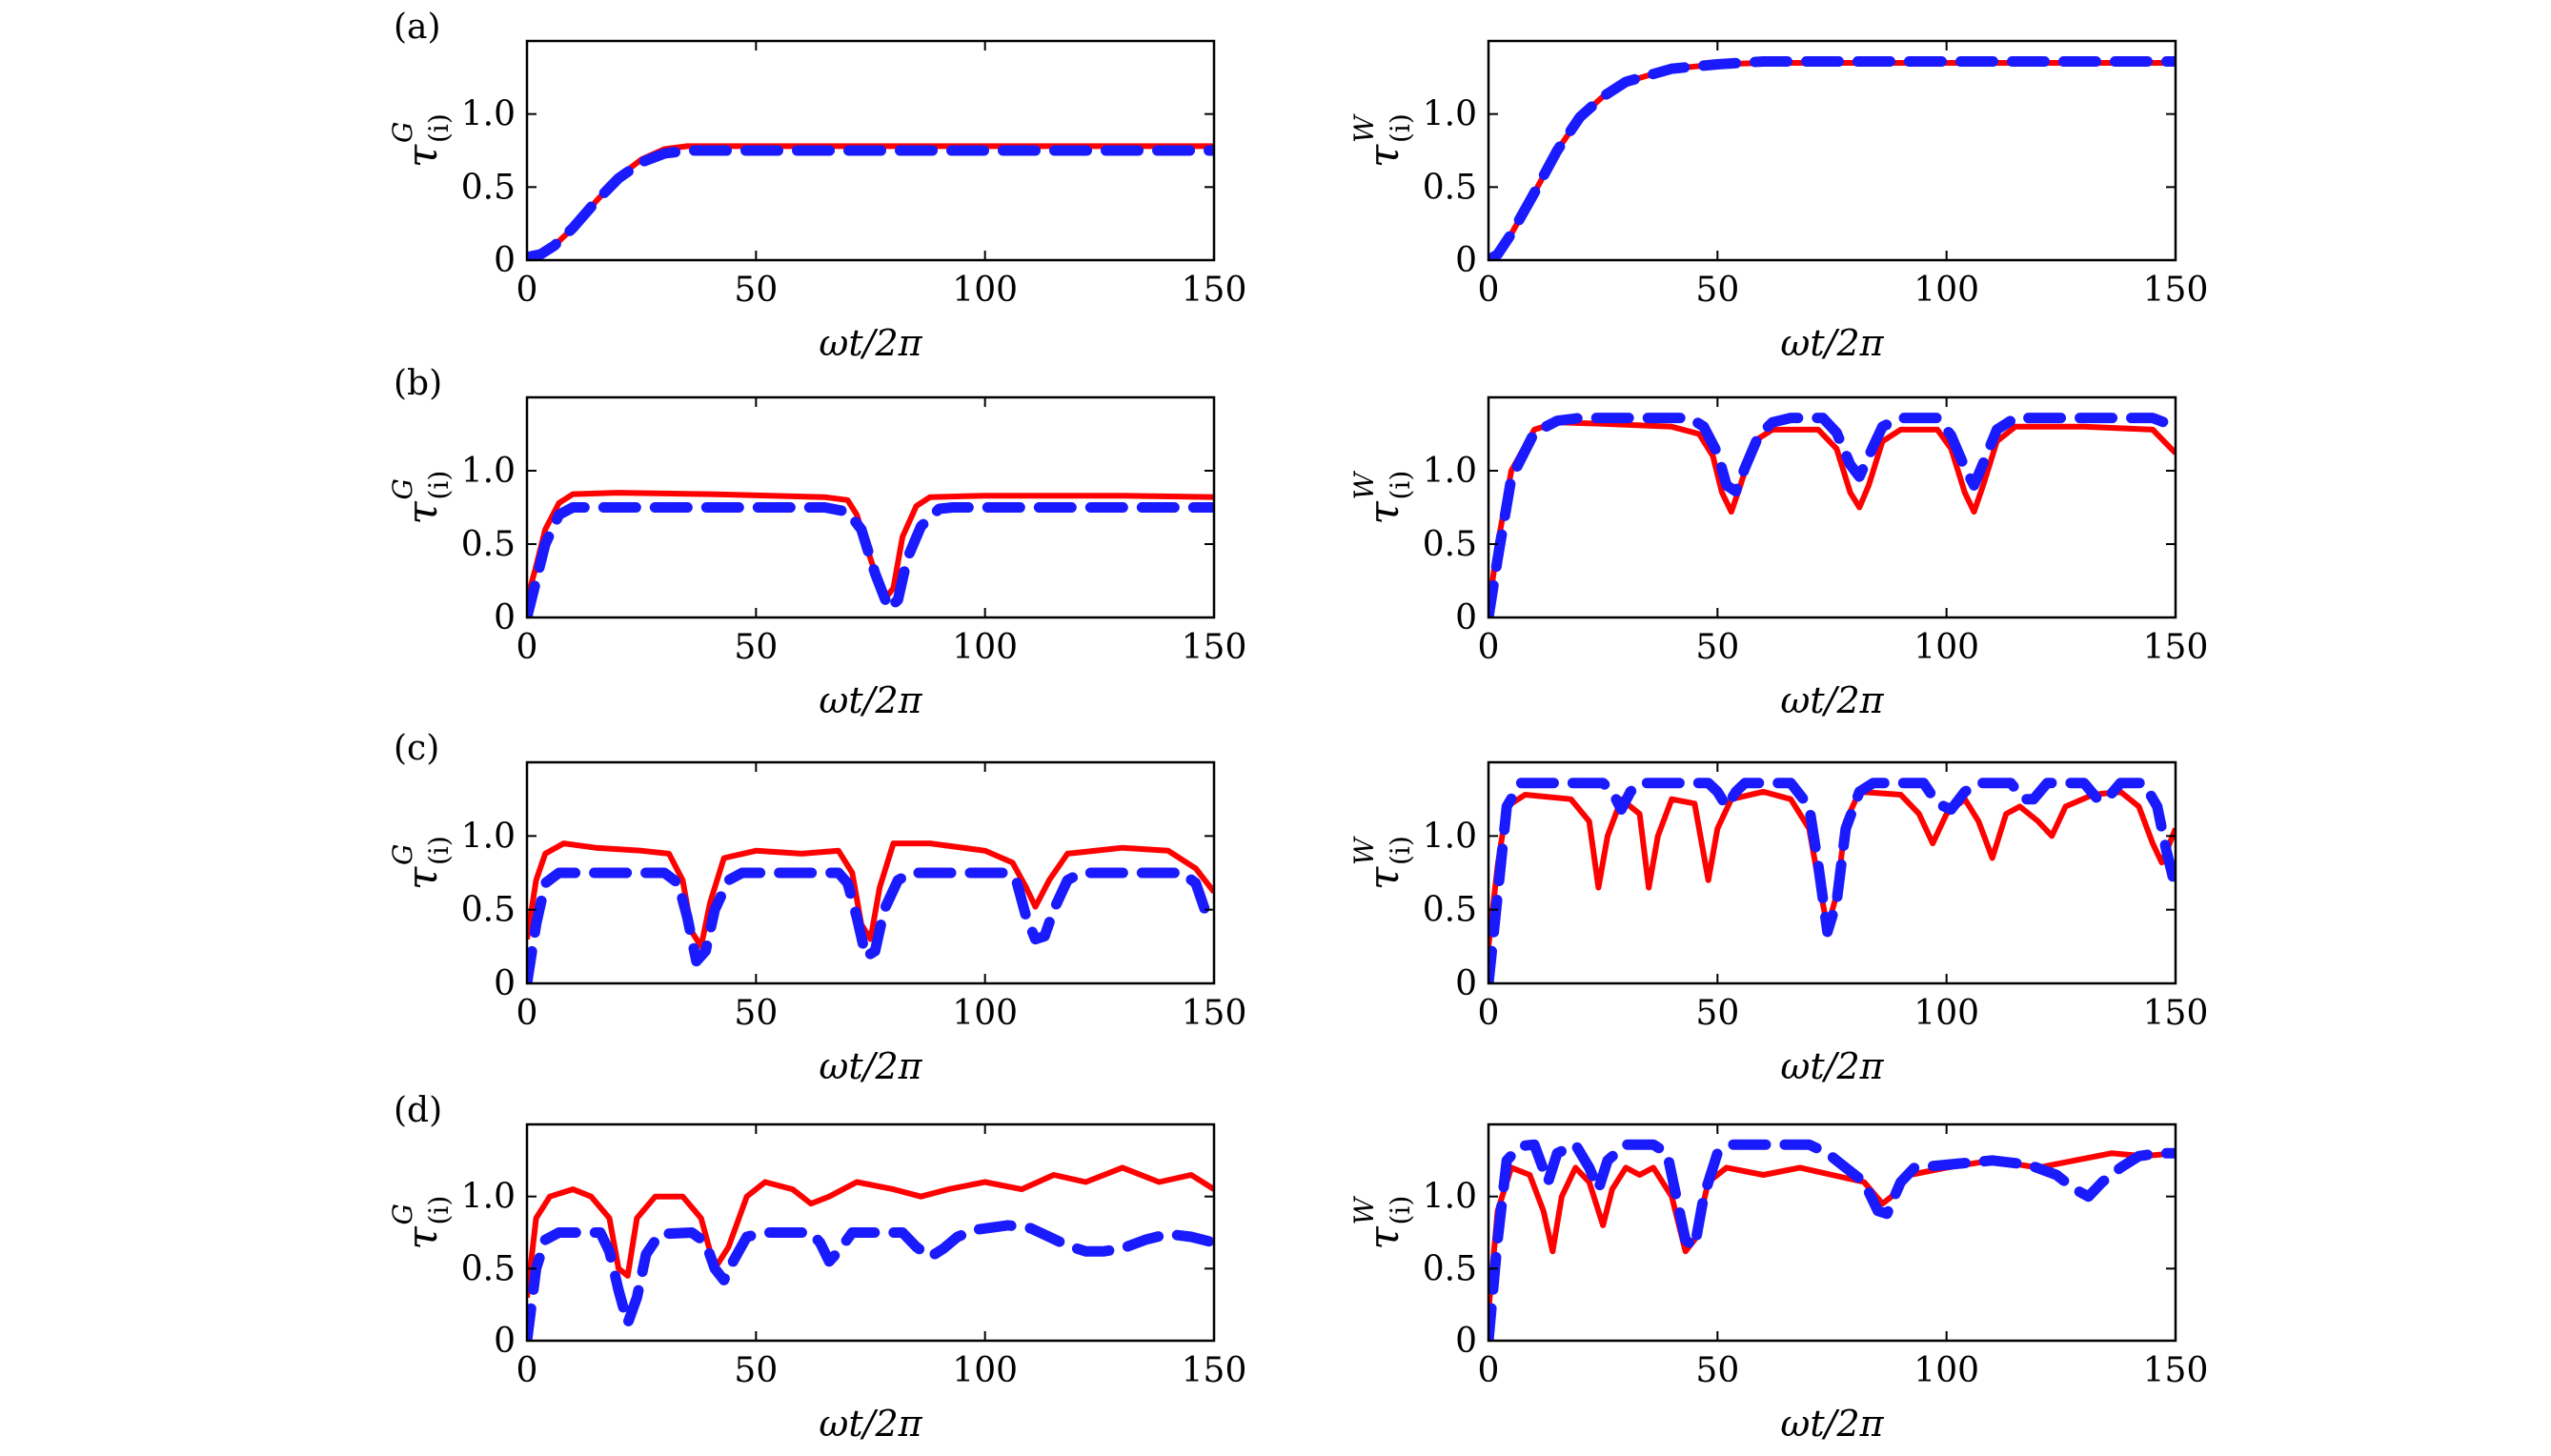  I want to click on chart-b-right: 0 50 100 150 0 0.5 1.0 ωt/2π τW (i), so click(1778, 558).